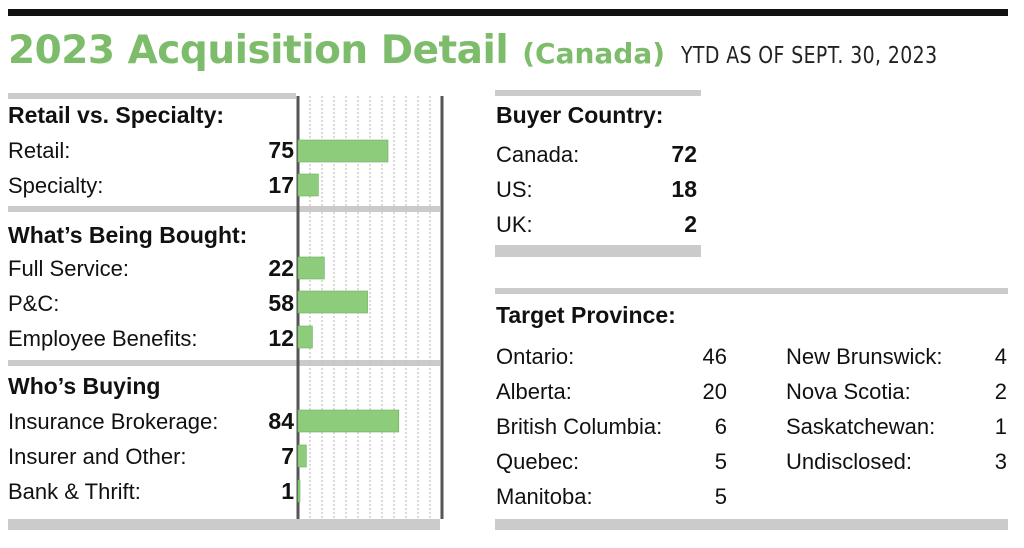  What do you see at coordinates (97, 456) in the screenshot?
I see `bar-label: Insurer and Other:` at bounding box center [97, 456].